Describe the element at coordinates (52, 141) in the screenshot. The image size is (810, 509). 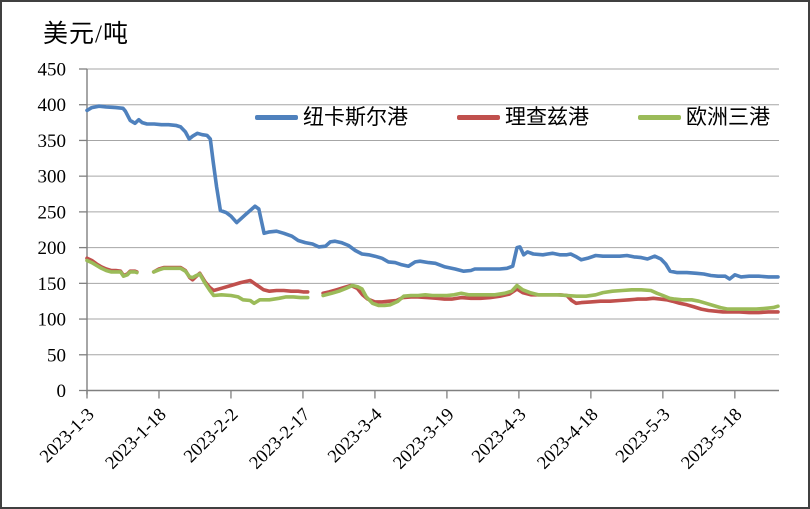
I see `y-tick-label: 350` at that location.